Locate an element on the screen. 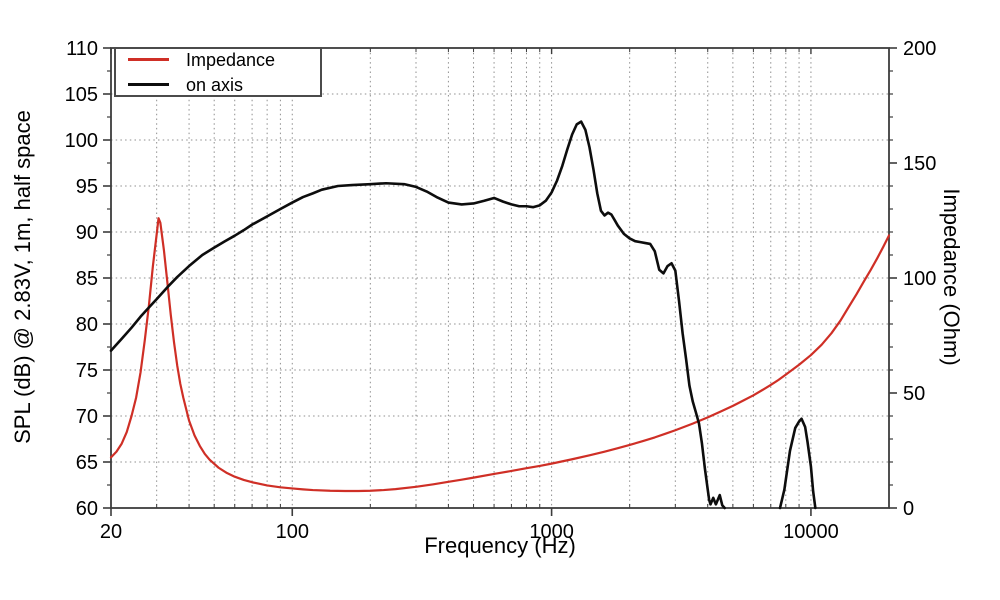 The width and height of the screenshot is (1000, 600). y-left-tick-label: 95 is located at coordinates (87, 187).